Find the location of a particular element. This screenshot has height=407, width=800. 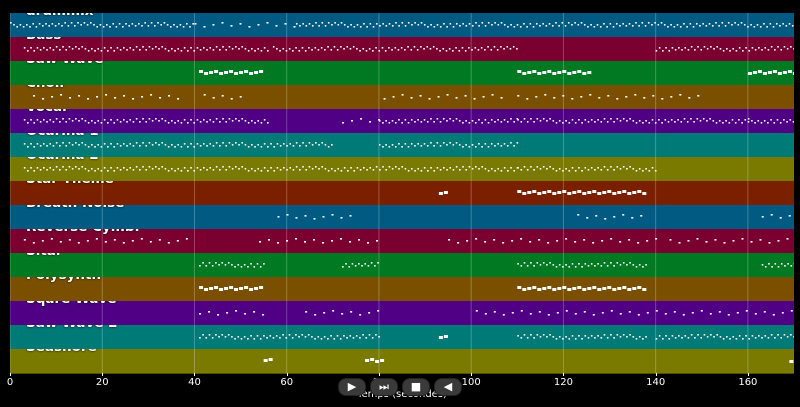

track-row: Bass is located at coordinates (402, 49).